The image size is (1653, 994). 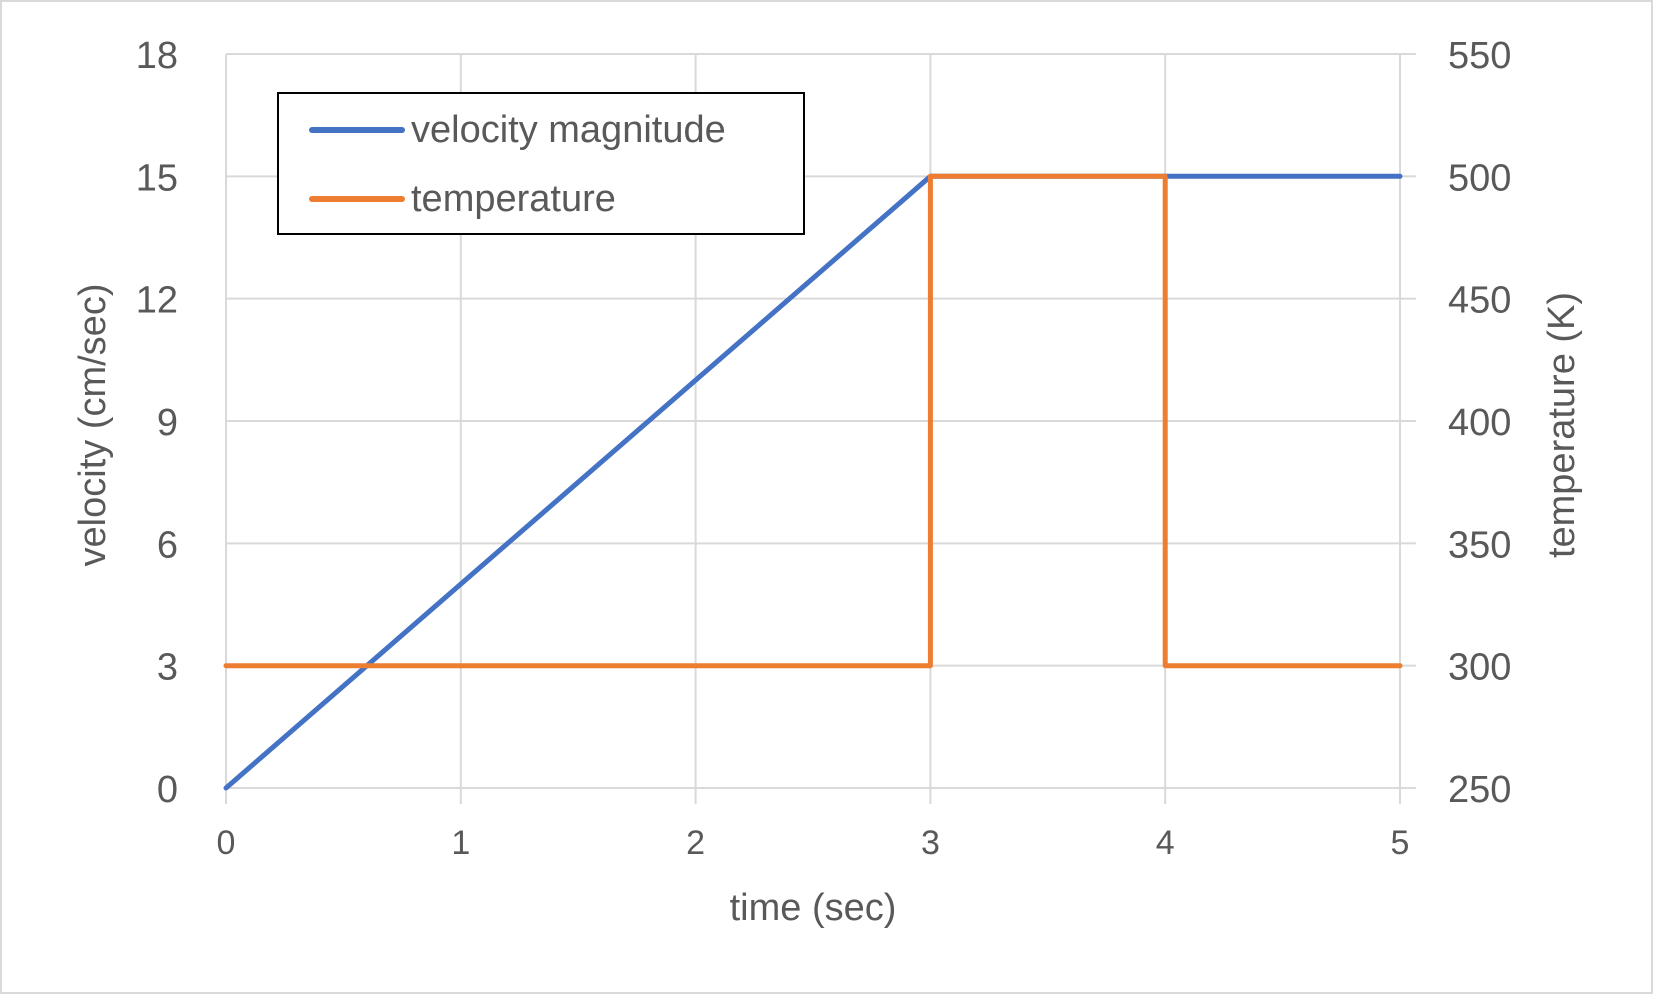 I want to click on x-tick-label-1: 1, so click(x=460, y=843).